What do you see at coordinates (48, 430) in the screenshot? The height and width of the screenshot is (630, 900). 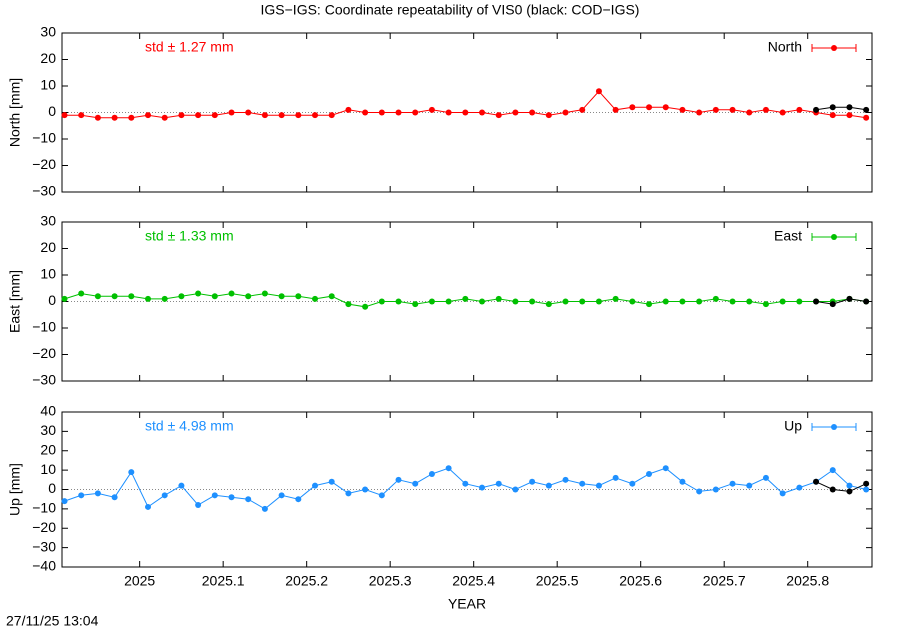 I see `y-tick-label: 30` at bounding box center [48, 430].